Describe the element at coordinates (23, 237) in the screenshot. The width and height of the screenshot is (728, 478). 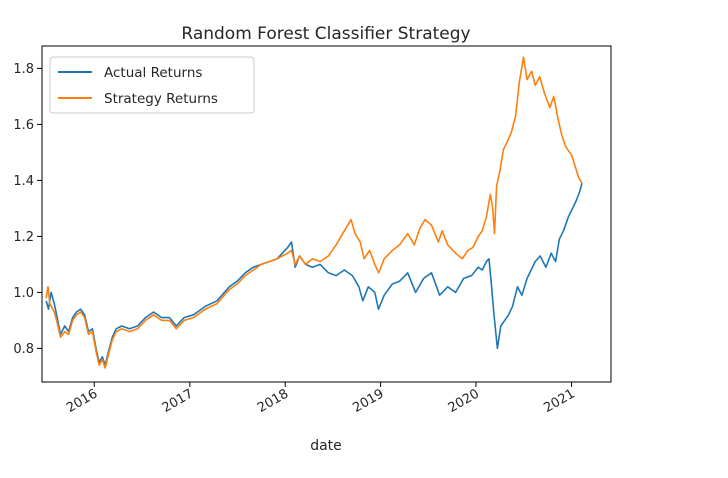
I see `y-tick-label: 1.2` at that location.